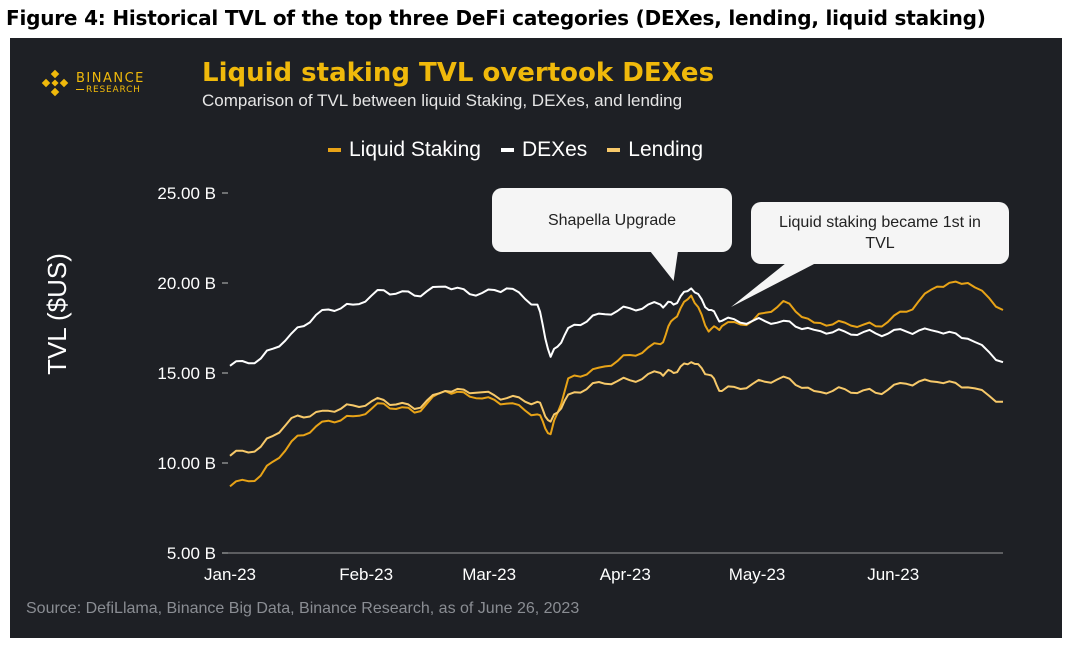 Image resolution: width=1071 pixels, height=649 pixels. Describe the element at coordinates (616, 409) in the screenshot. I see `series-line-lending` at that location.